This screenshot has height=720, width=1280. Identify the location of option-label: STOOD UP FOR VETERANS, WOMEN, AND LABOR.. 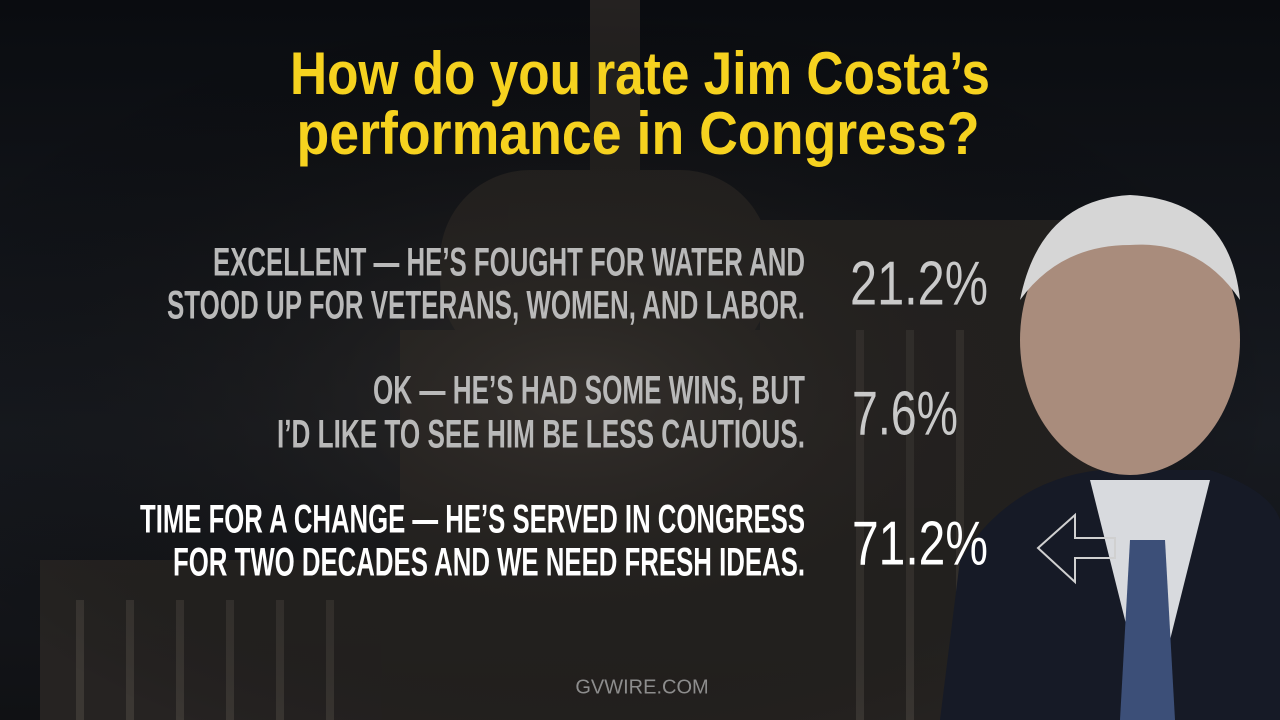
(486, 306).